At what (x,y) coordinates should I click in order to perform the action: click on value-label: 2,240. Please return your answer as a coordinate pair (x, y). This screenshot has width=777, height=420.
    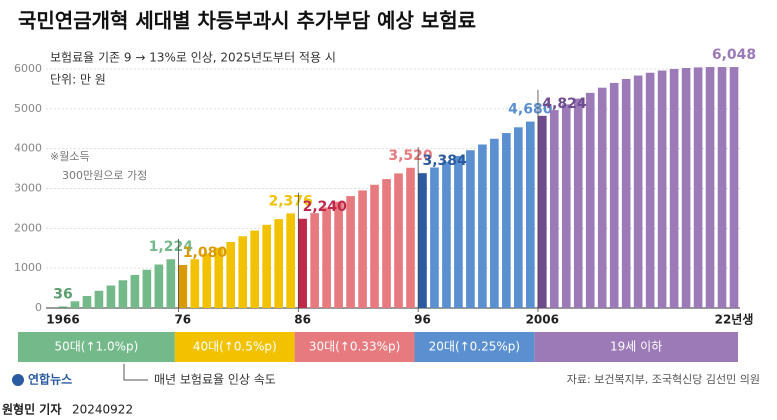
    Looking at the image, I should click on (325, 207).